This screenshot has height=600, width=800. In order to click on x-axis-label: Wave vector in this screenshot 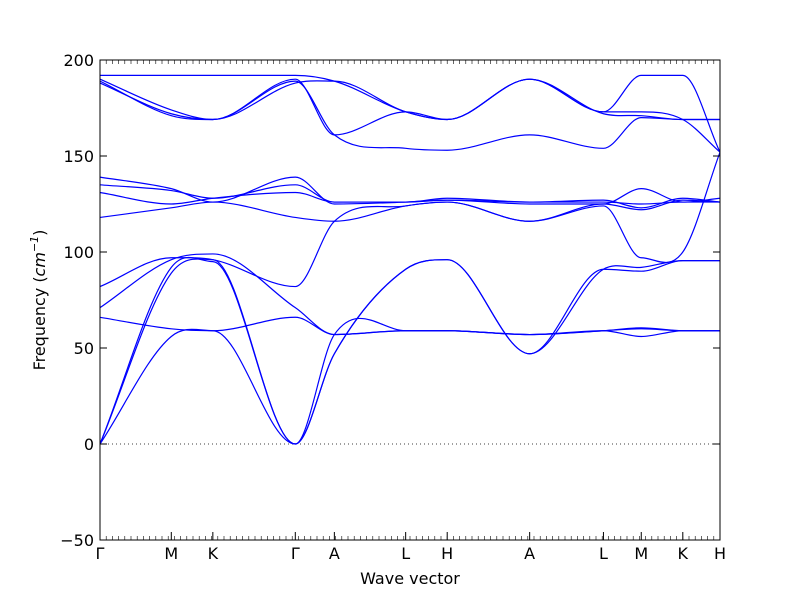, I will do `click(410, 578)`.